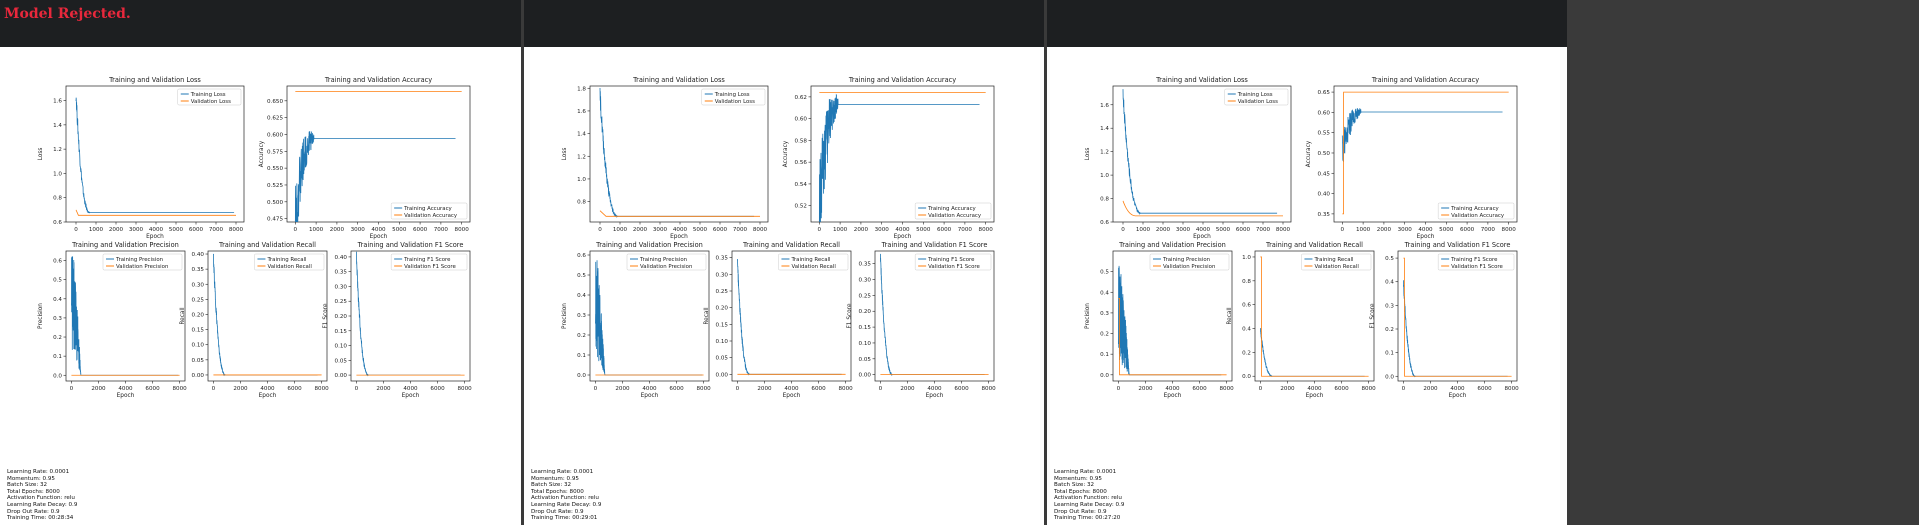  Describe the element at coordinates (441, 230) in the screenshot. I see `x-tick-label: 7000` at that location.